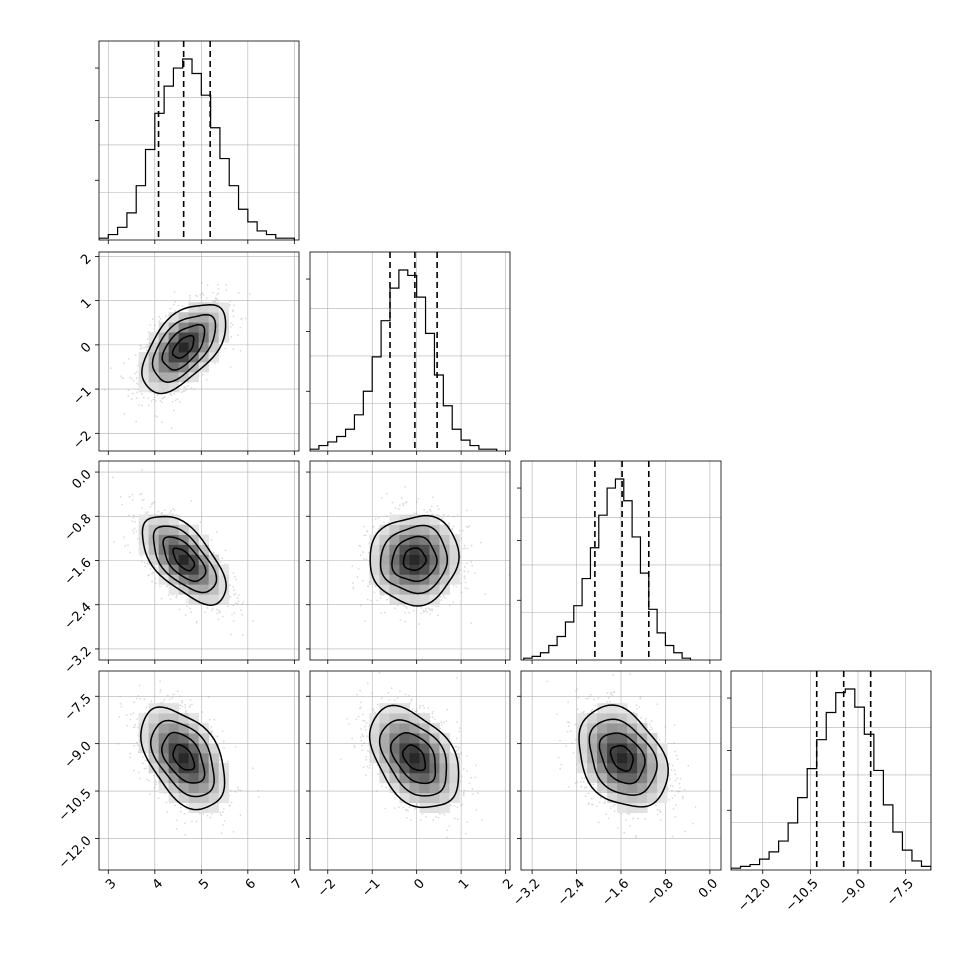 The width and height of the screenshot is (970, 970). Describe the element at coordinates (327, 888) in the screenshot. I see `x-tick-label-1-0: −2` at that location.